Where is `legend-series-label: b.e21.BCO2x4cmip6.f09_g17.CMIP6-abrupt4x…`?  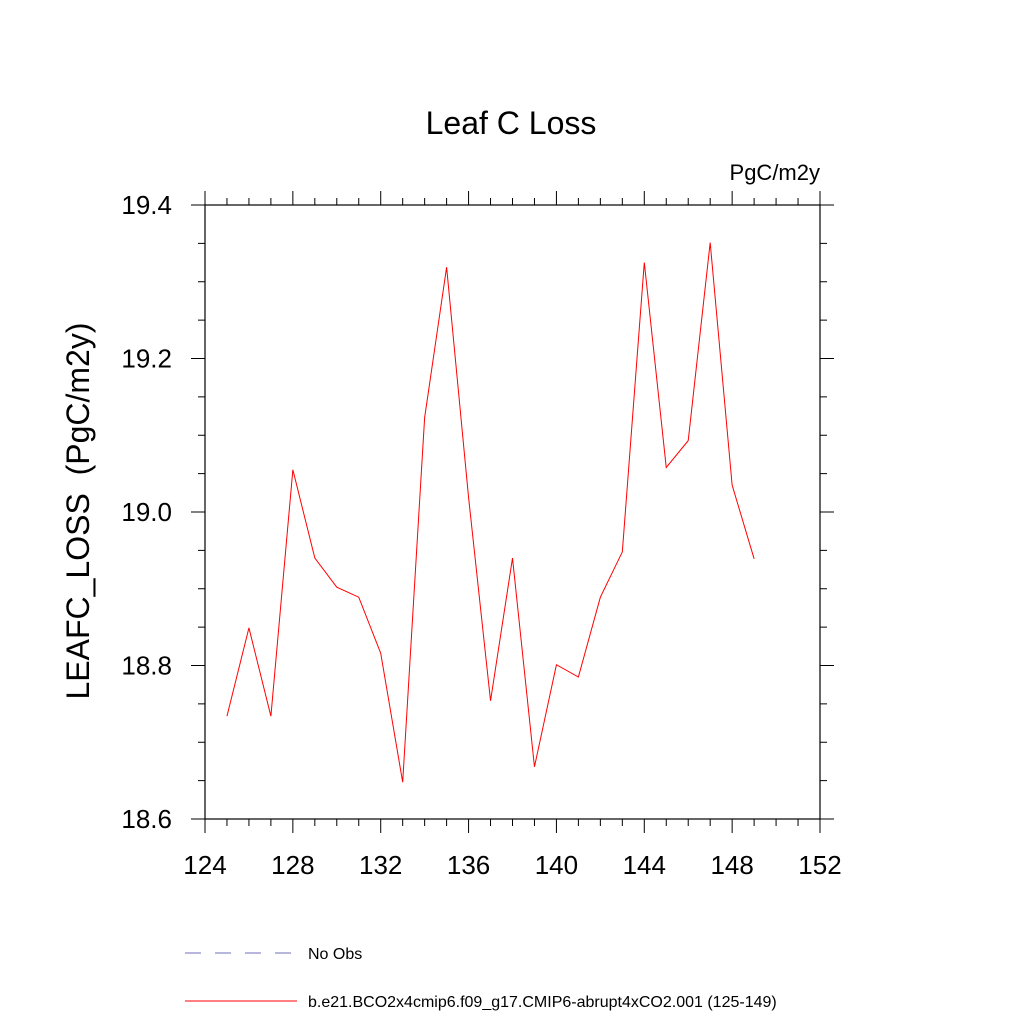
legend-series-label: b.e21.BCO2x4cmip6.f09_g17.CMIP6-abrupt4x… is located at coordinates (542, 1002).